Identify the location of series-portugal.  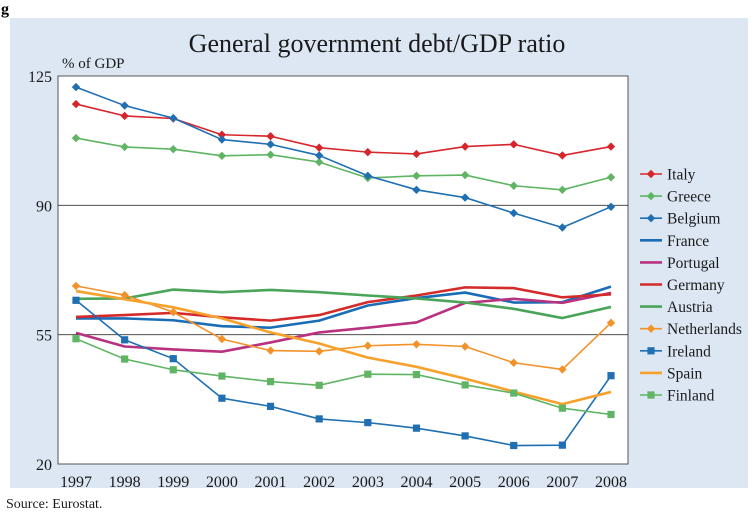
(343, 322).